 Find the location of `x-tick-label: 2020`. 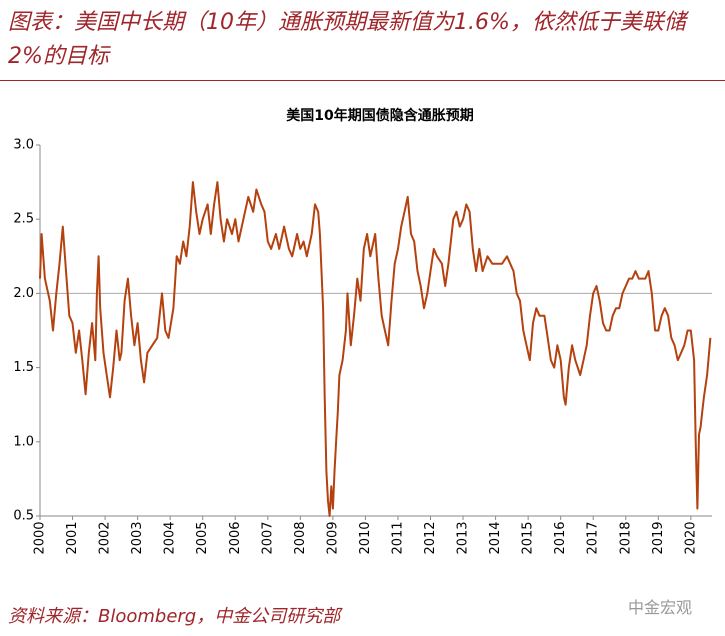

x-tick-label: 2020 is located at coordinates (690, 537).